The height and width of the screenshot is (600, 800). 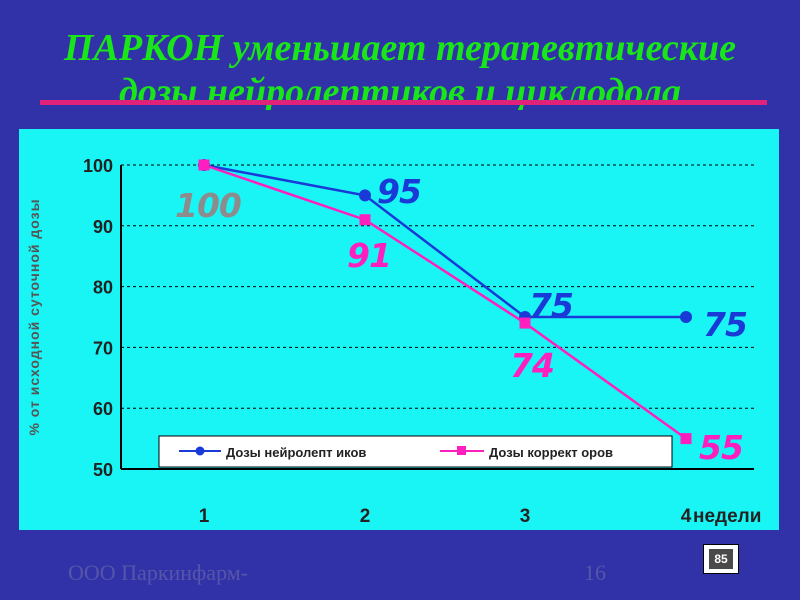 What do you see at coordinates (551, 452) in the screenshot?
I see `legend-label-series-2: Дозы коррект оров` at bounding box center [551, 452].